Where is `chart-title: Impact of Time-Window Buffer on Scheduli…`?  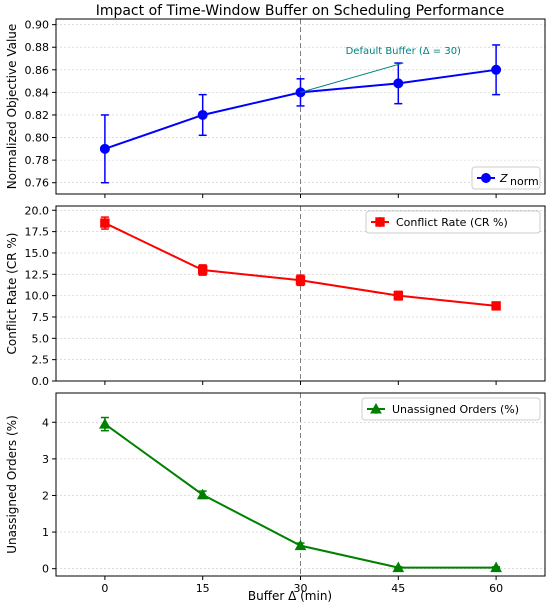 chart-title: Impact of Time-Window Buffer on Scheduli… is located at coordinates (300, 11).